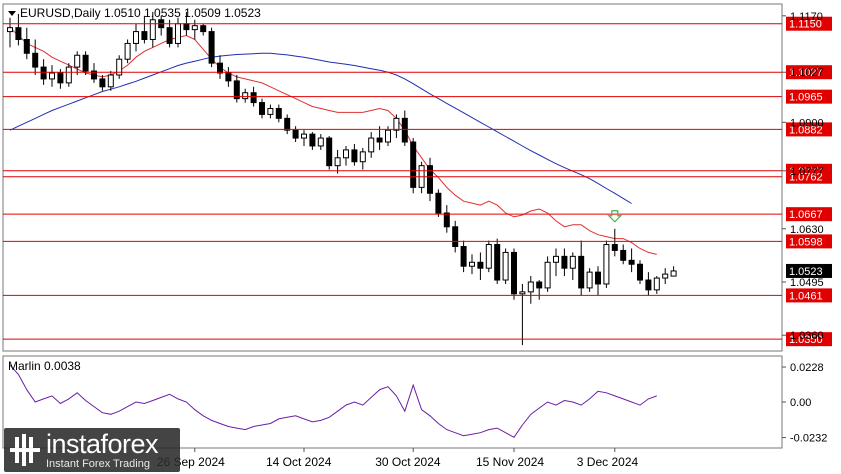  What do you see at coordinates (806, 296) in the screenshot?
I see `level-price-label: 1.0461` at bounding box center [806, 296].